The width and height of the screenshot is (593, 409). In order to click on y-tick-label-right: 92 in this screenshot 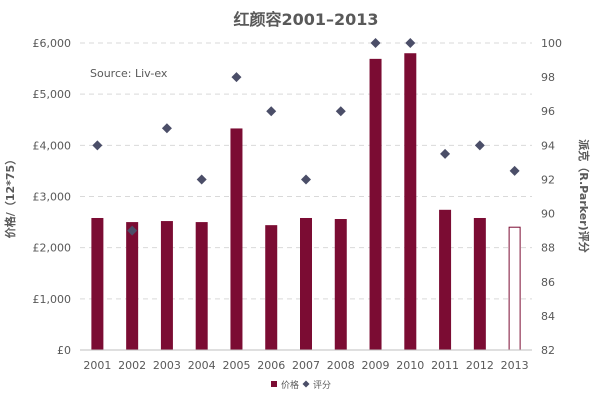, I will do `click(548, 179)`.